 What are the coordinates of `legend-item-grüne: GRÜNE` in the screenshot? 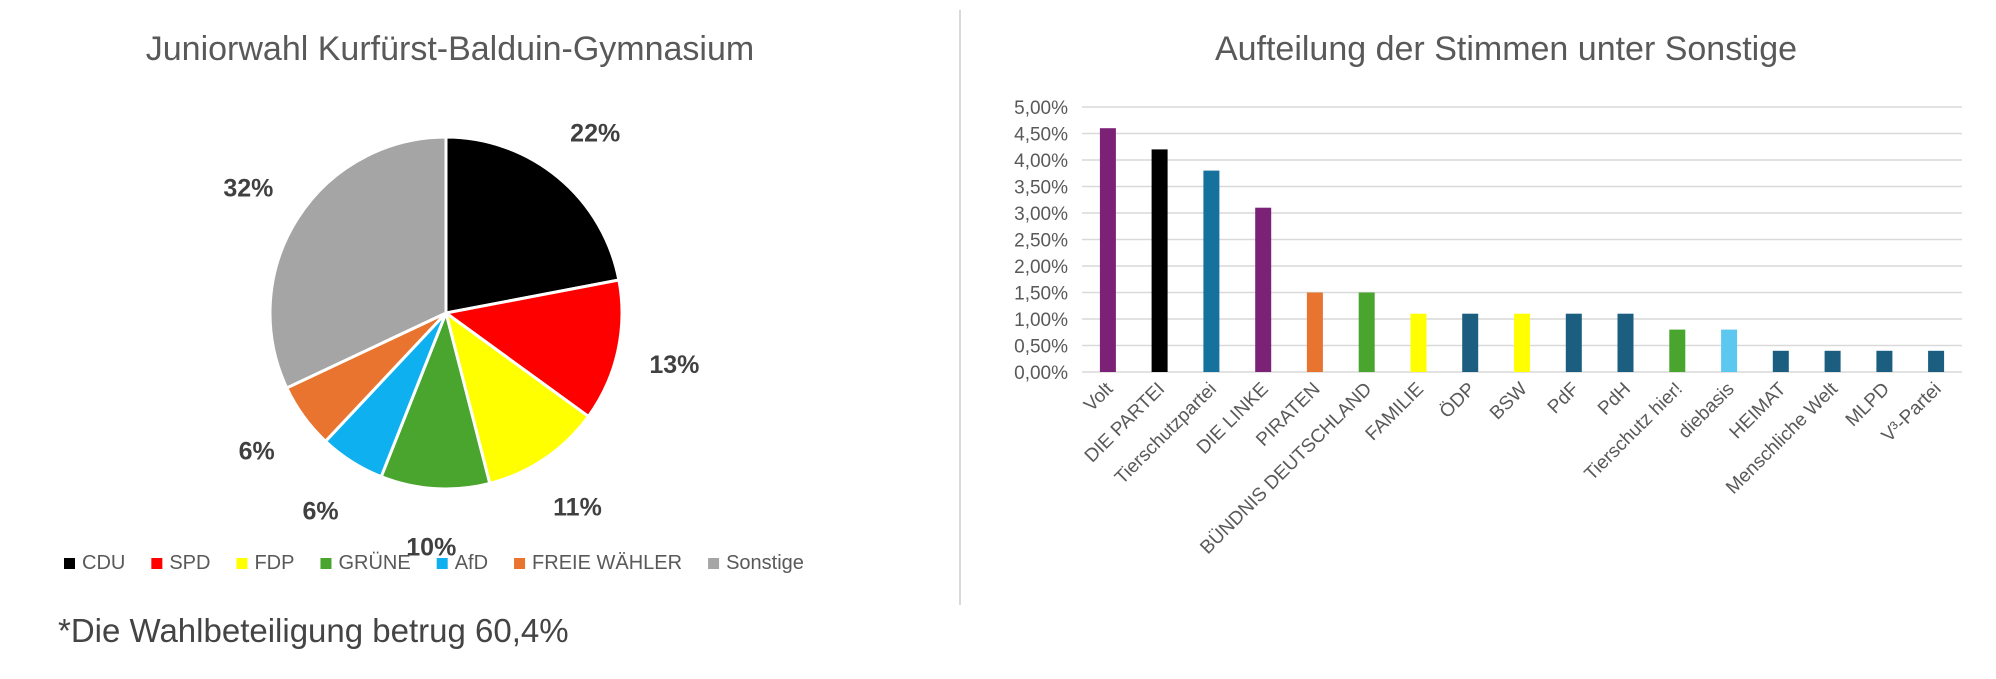 It's located at (365, 563).